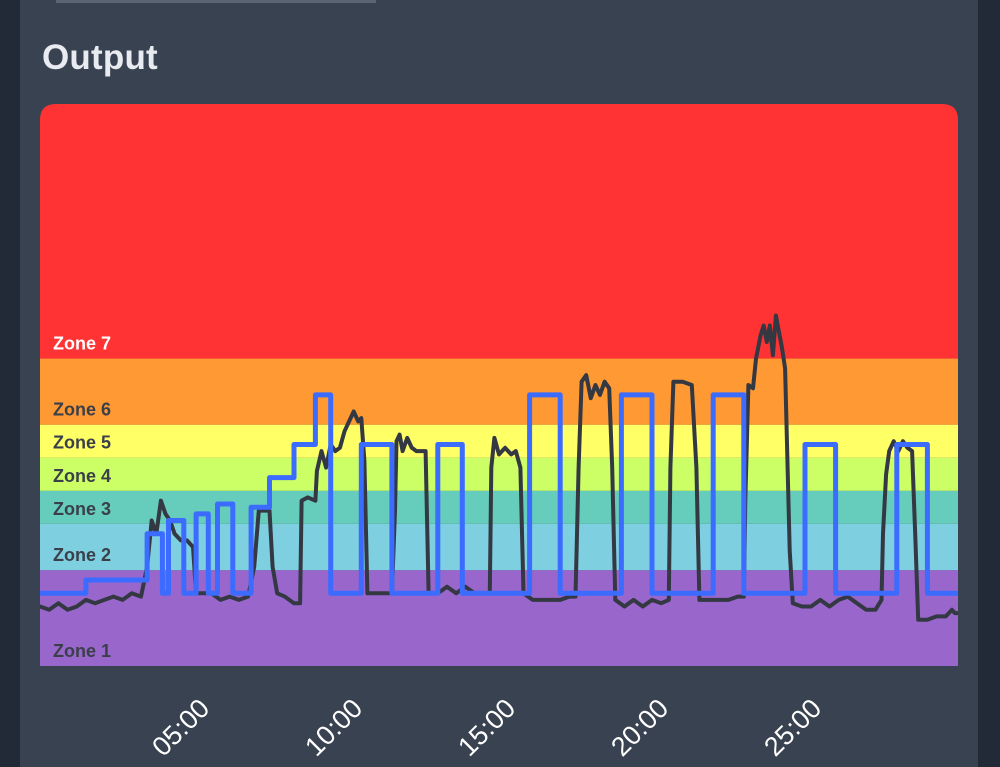 This screenshot has width=1000, height=767. Describe the element at coordinates (82, 555) in the screenshot. I see `zone-label-2: Zone 2` at that location.